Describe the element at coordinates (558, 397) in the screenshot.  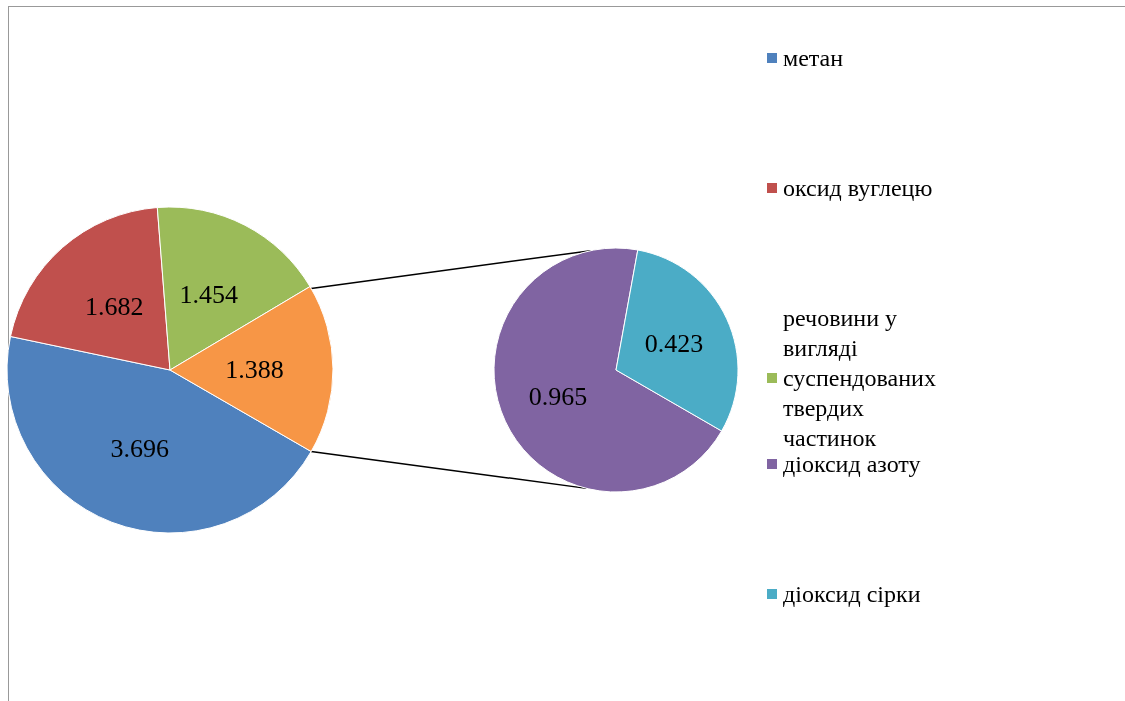
I see `data-label: 0.965` at that location.